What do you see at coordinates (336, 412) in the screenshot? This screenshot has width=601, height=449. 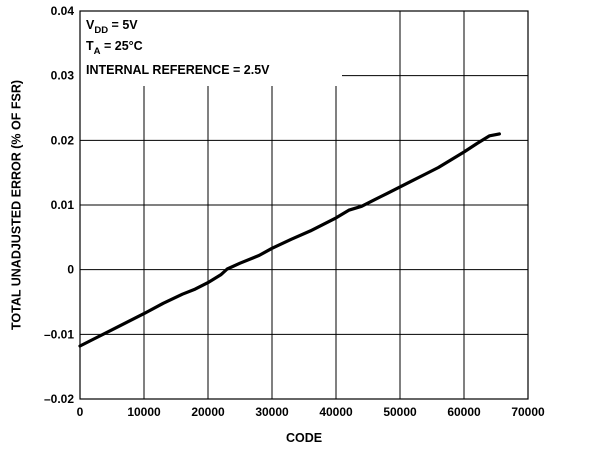 I see `x-tick-label: 40000` at bounding box center [336, 412].